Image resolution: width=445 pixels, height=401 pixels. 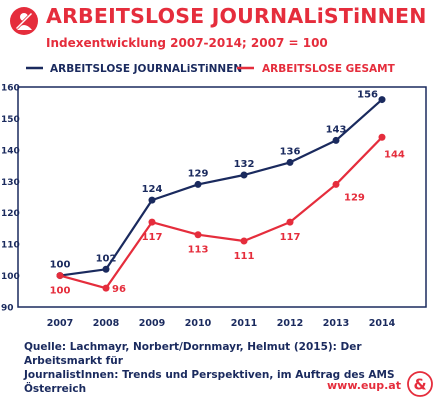 What do you see at coordinates (244, 256) in the screenshot?
I see `data-label: 111` at bounding box center [244, 256].